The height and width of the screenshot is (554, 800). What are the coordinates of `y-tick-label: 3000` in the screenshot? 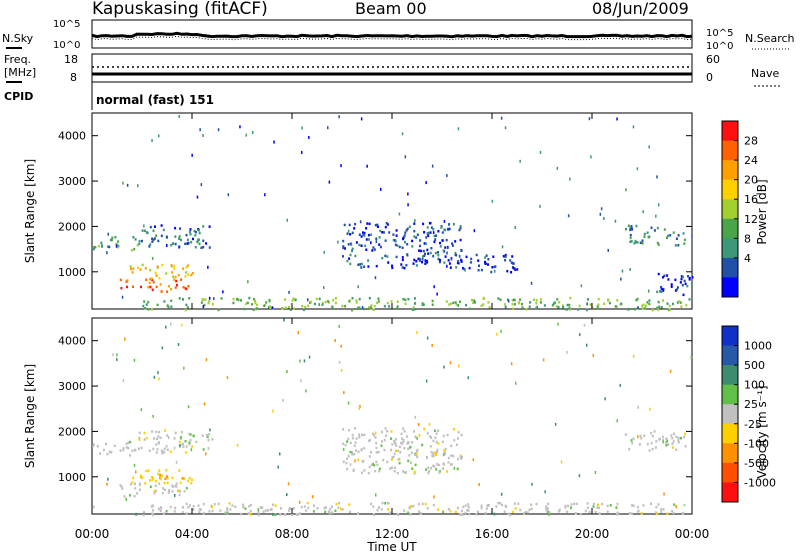 It's located at (72, 386).